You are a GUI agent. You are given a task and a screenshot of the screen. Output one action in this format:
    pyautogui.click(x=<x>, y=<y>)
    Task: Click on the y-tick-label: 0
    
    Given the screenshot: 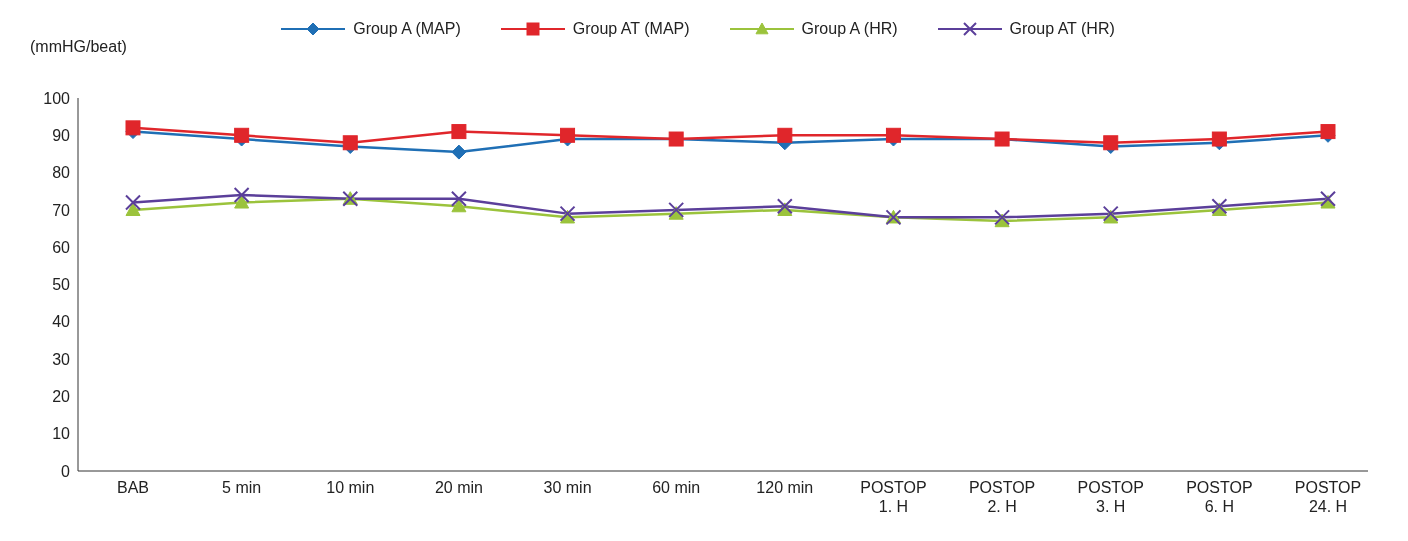 What is the action you would take?
    pyautogui.click(x=66, y=471)
    